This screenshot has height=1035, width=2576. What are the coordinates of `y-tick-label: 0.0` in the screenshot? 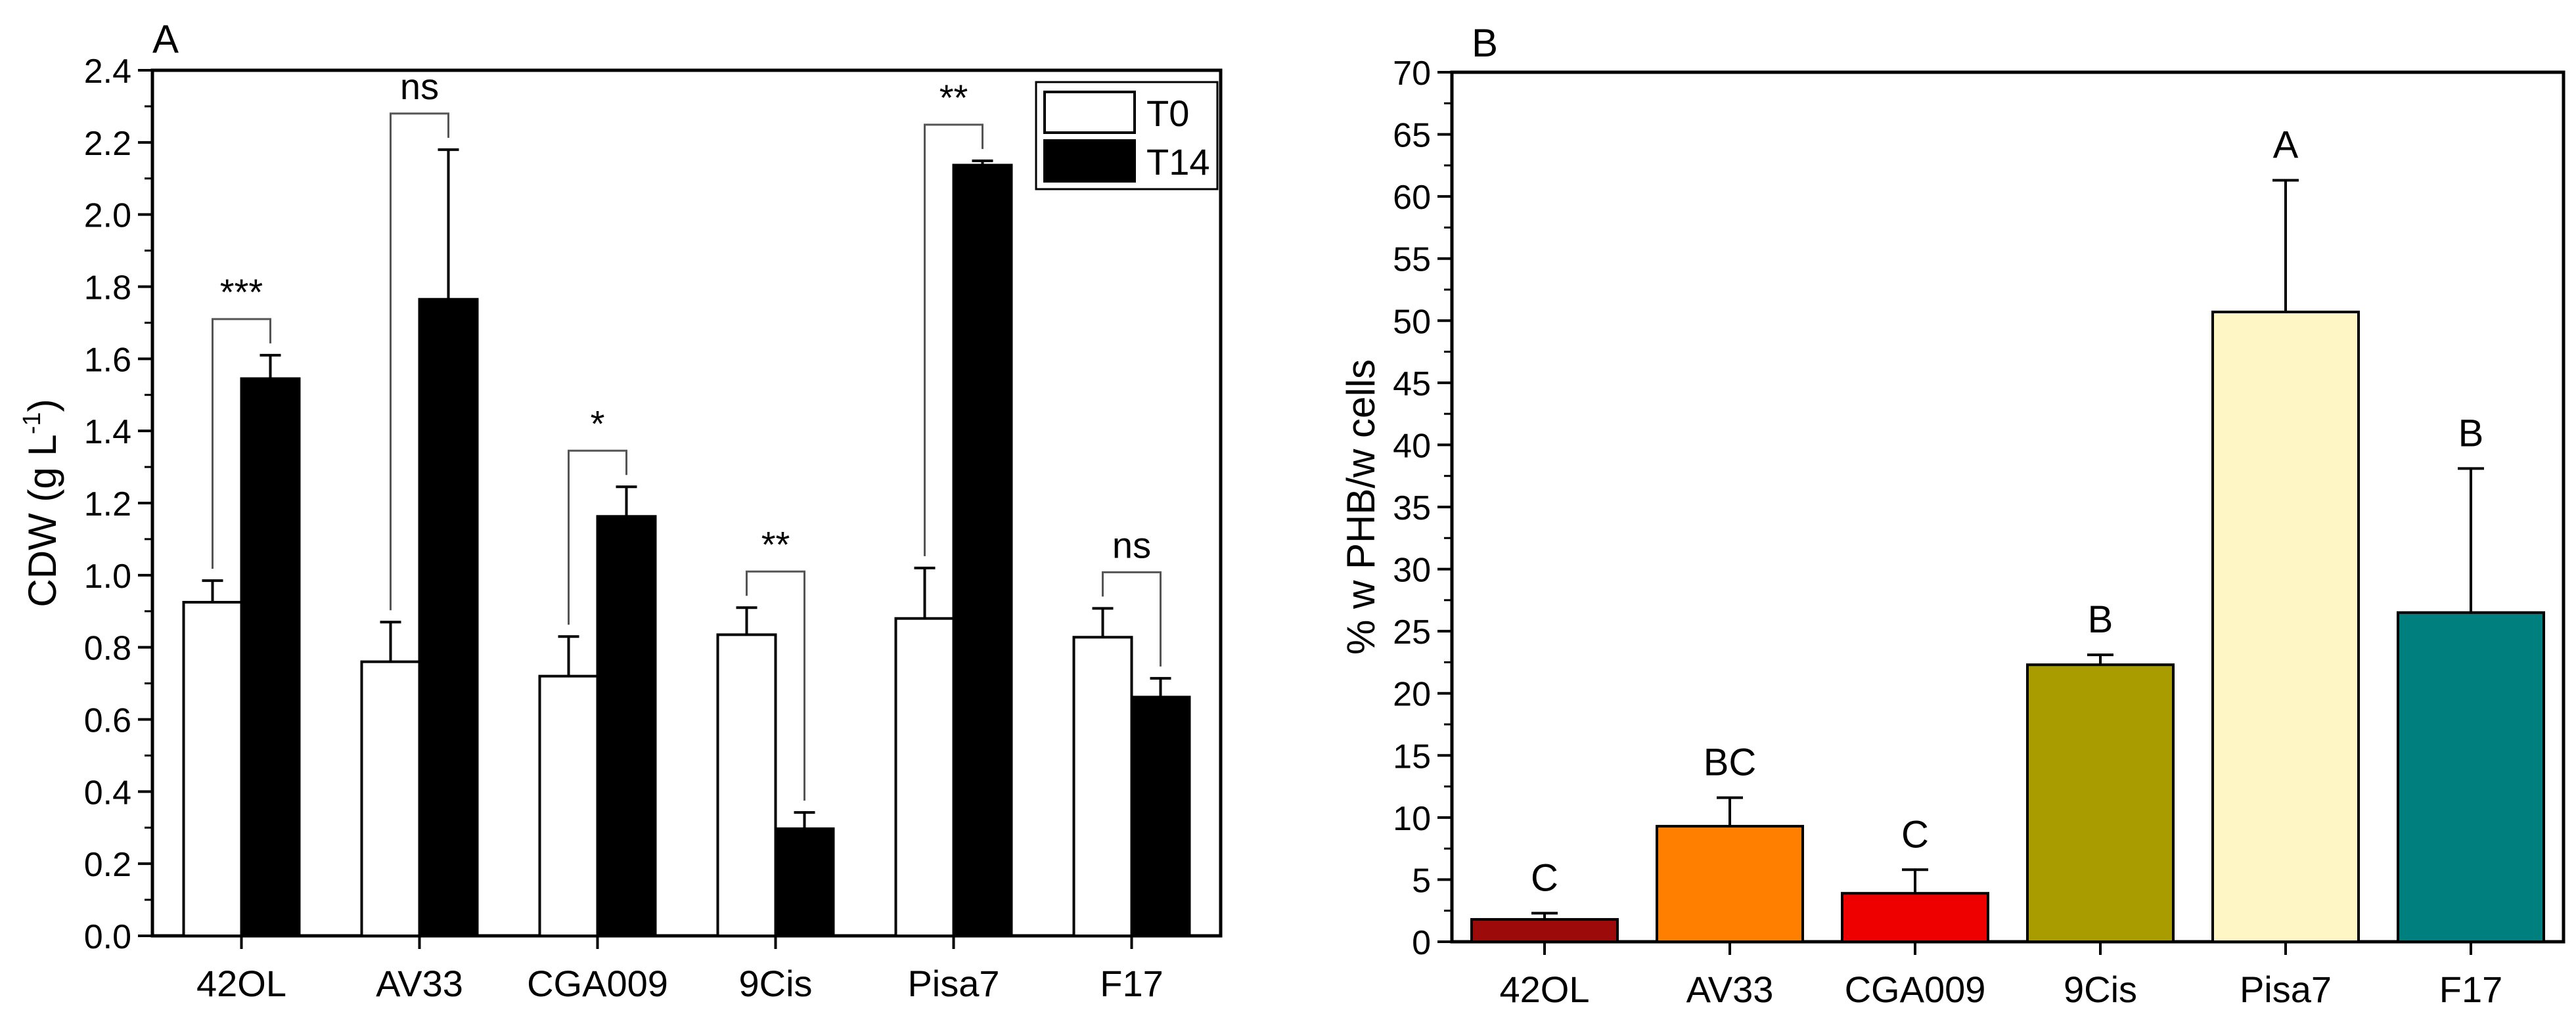 It's located at (107, 937).